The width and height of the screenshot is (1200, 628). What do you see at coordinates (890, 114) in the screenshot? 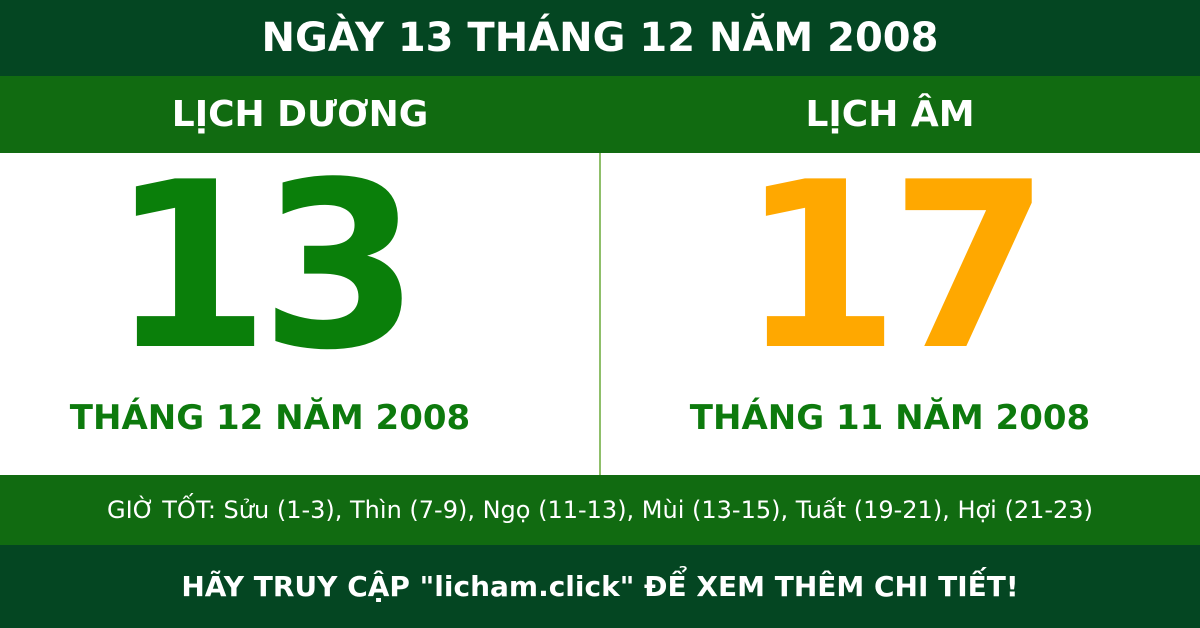
I see `lunar-header: LỊCH ÂM` at bounding box center [890, 114].